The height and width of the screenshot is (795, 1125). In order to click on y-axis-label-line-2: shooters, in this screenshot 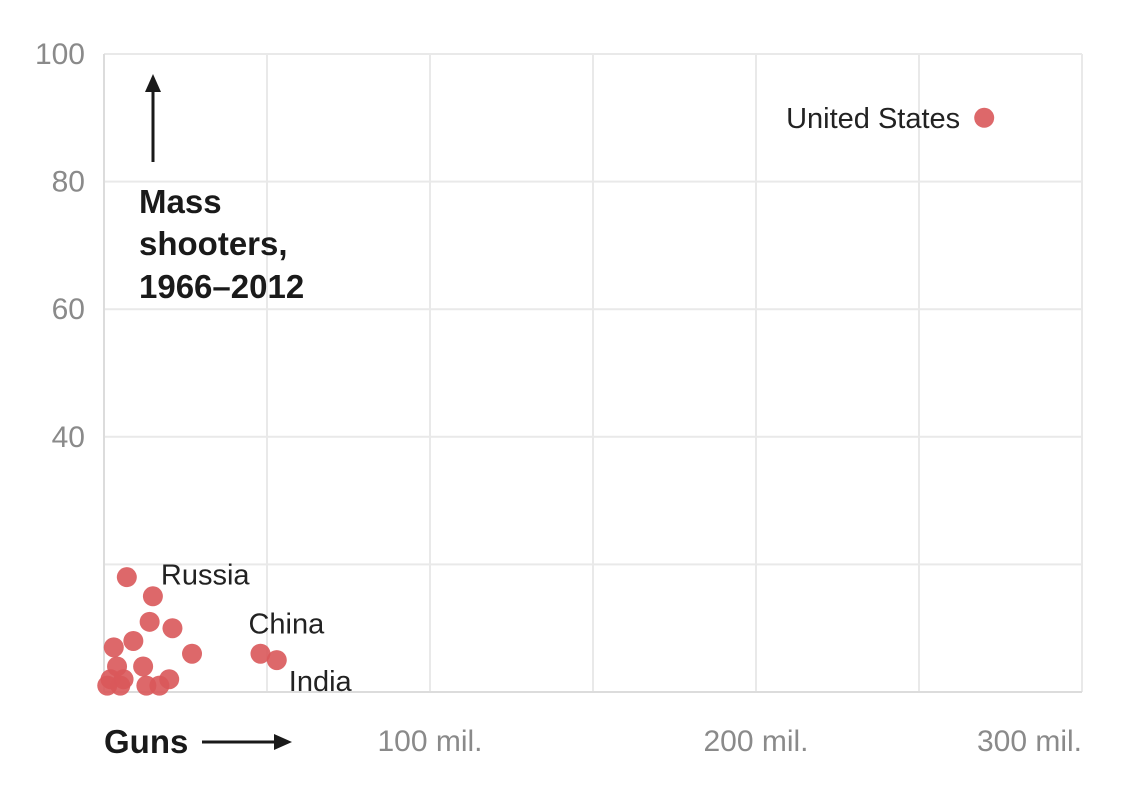, I will do `click(213, 243)`.